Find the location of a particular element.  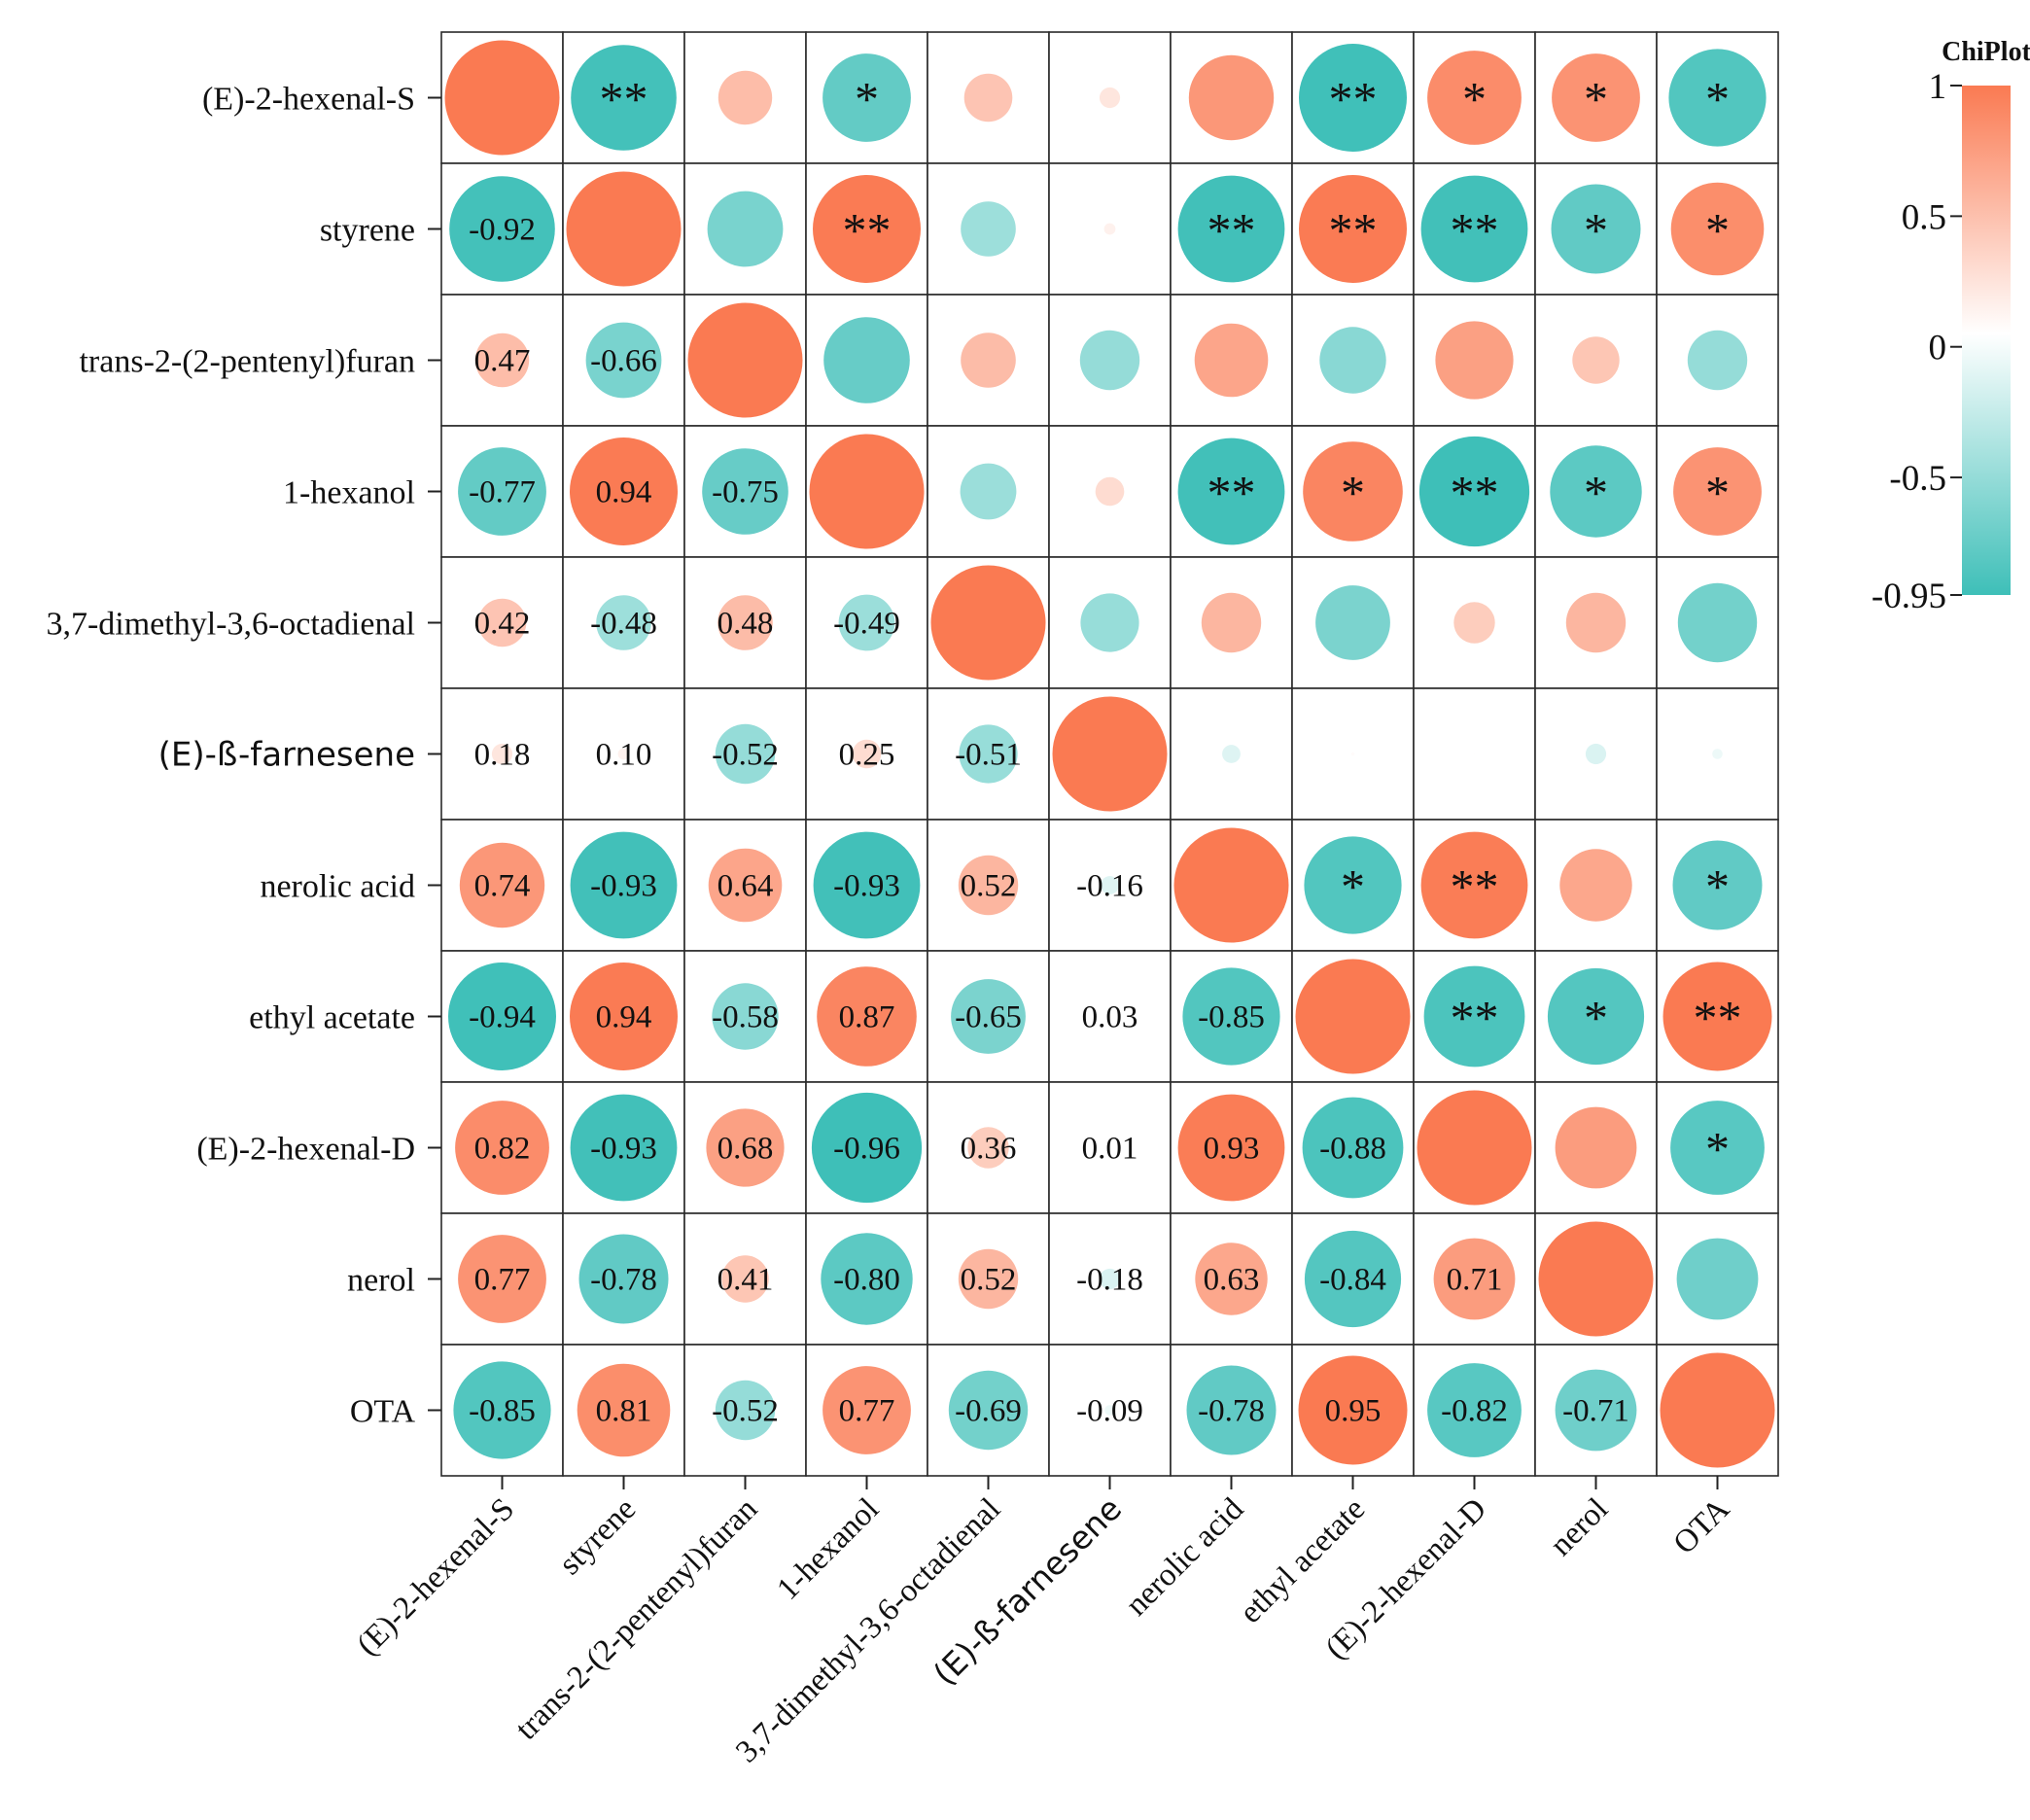

correlation-value-label: 0.82 is located at coordinates (502, 1149).